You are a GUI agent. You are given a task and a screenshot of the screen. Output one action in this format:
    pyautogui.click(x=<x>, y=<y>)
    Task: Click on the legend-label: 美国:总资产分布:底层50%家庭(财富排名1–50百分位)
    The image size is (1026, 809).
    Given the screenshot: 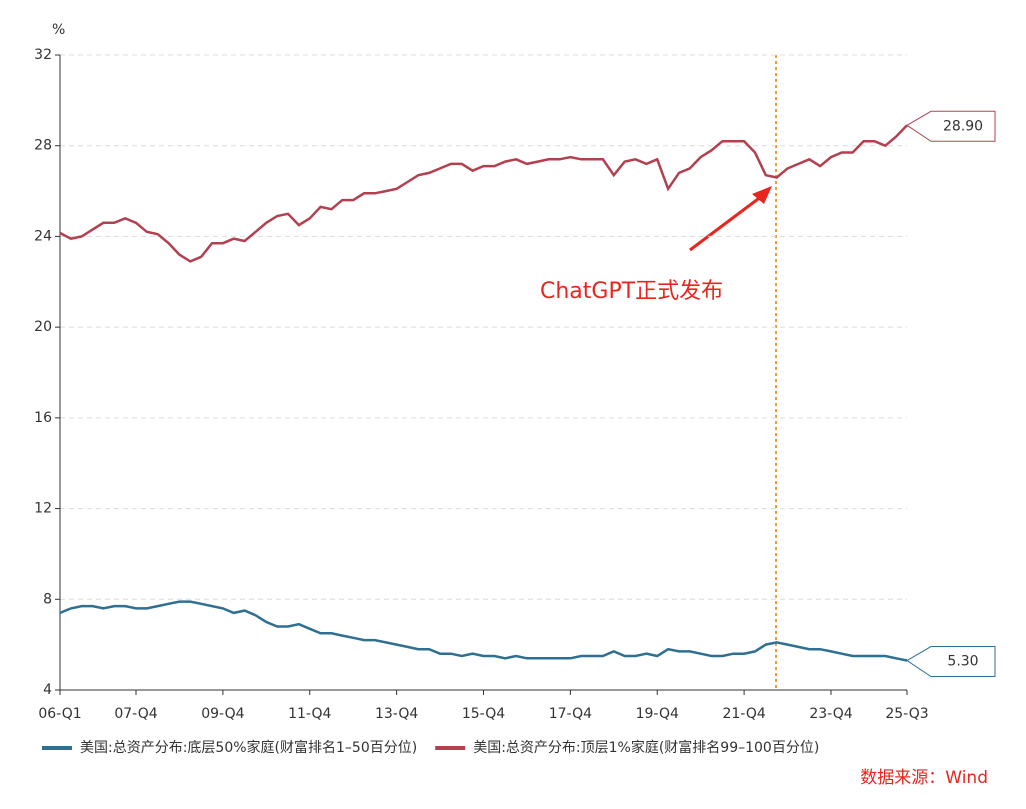 What is the action you would take?
    pyautogui.click(x=248, y=747)
    